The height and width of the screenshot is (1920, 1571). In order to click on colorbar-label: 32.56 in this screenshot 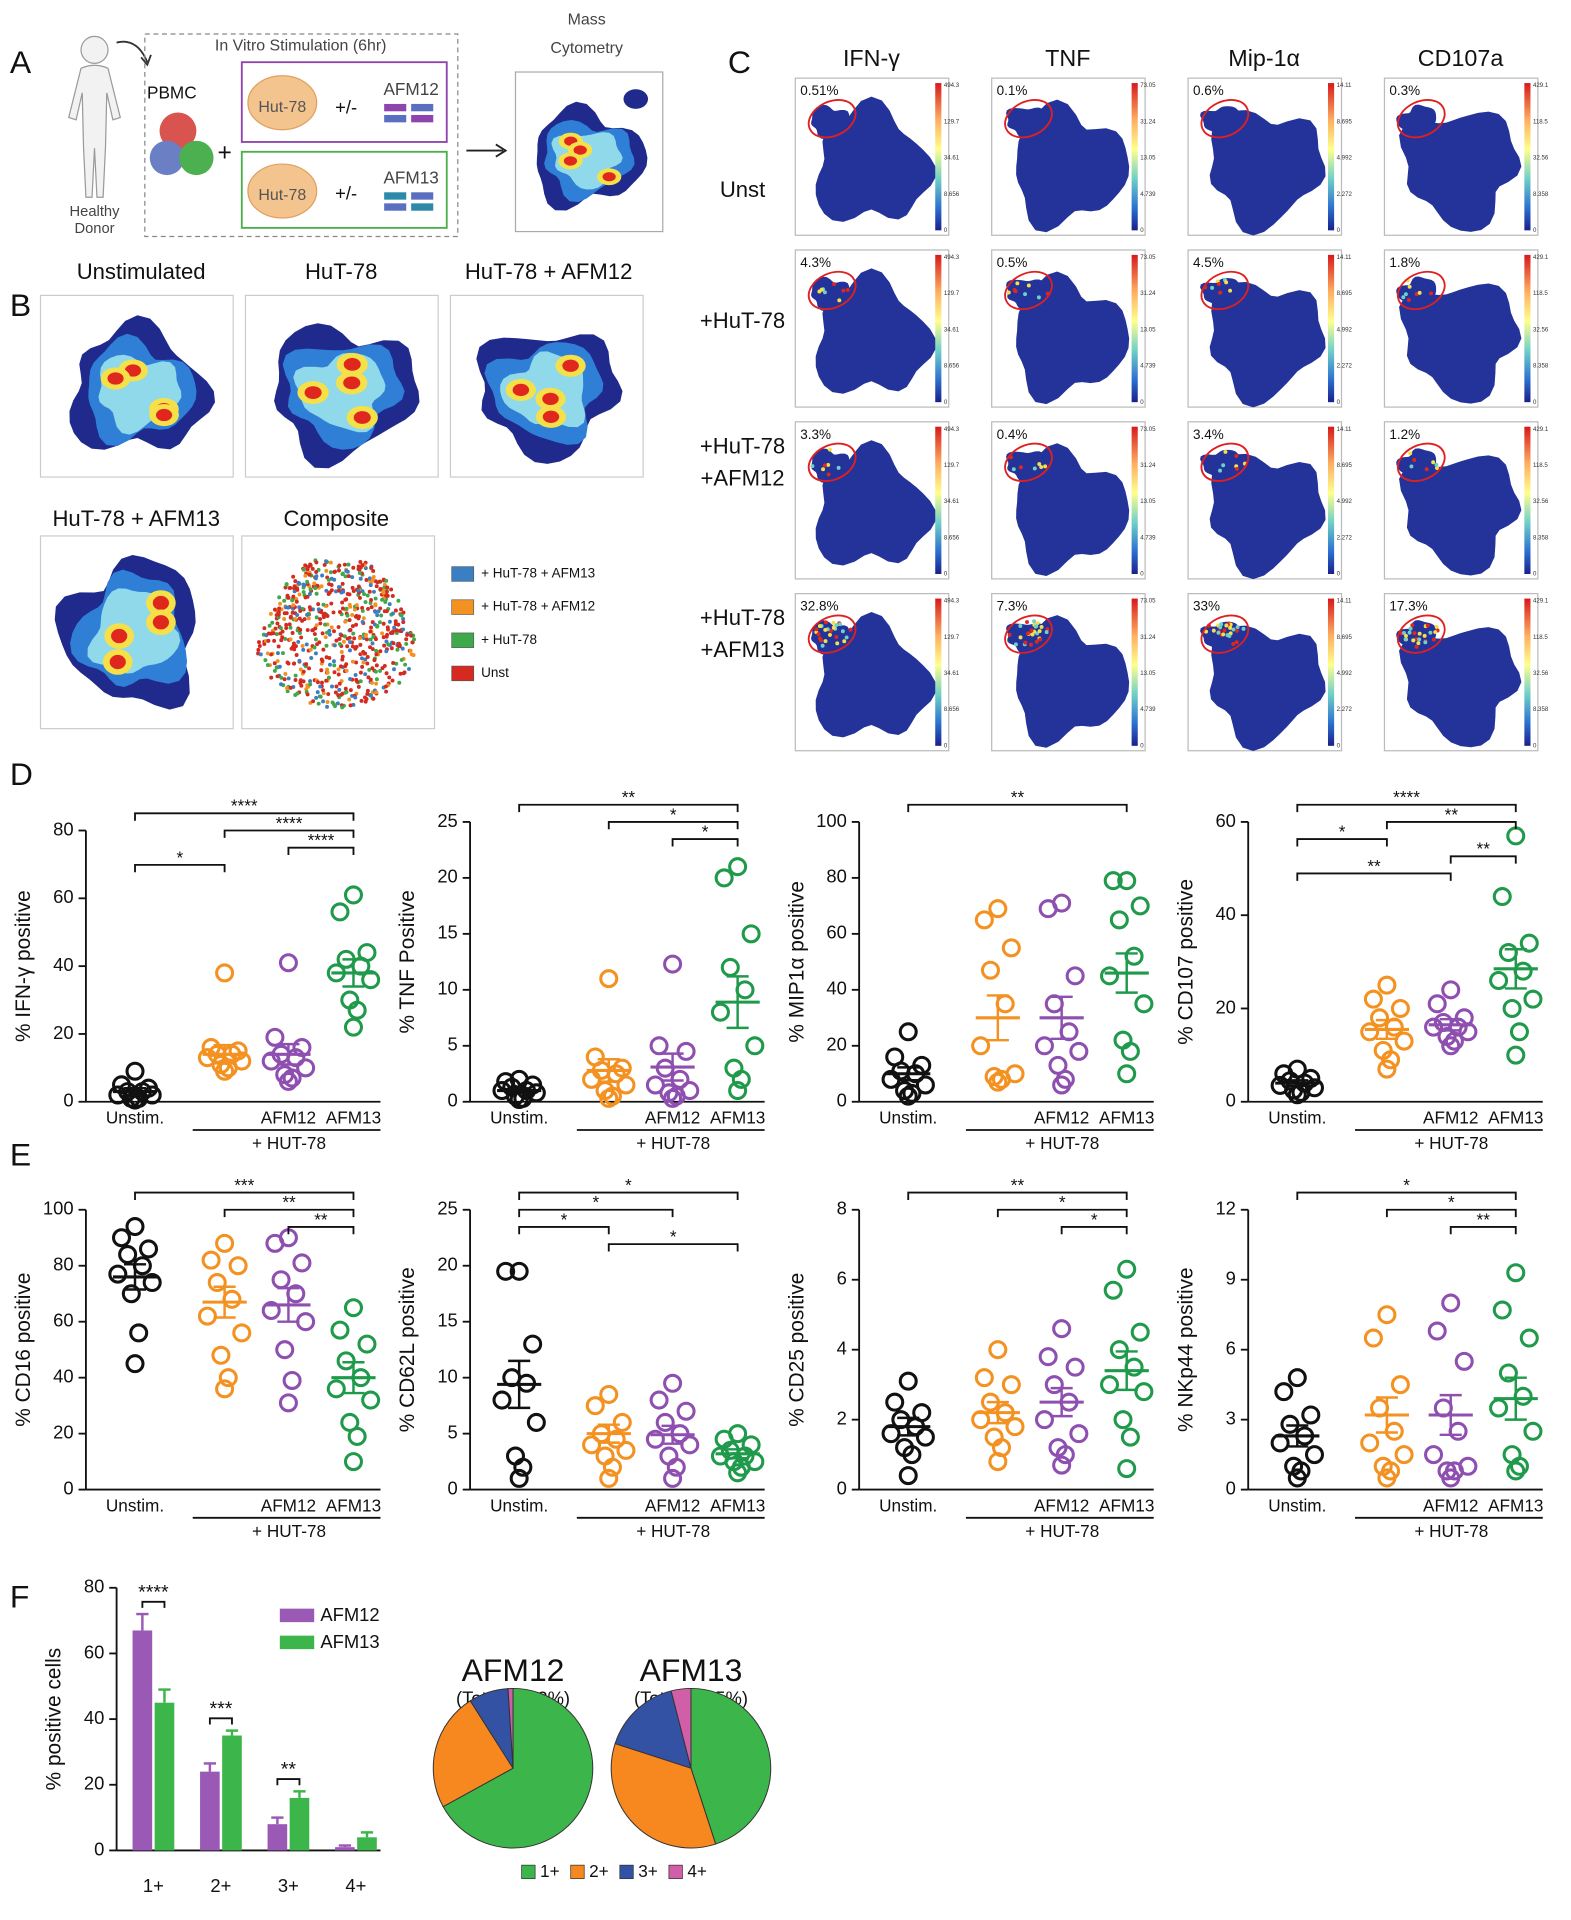, I will do `click(1541, 501)`.